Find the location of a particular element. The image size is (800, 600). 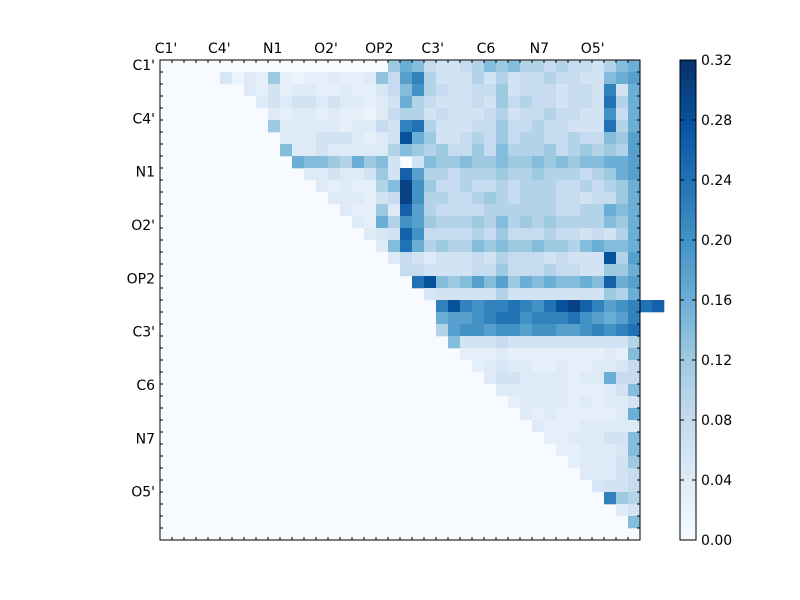

y-tick-labels: C1' C4' N1 O2' OP2 C3' C6 N7 O5' is located at coordinates (141, 279).